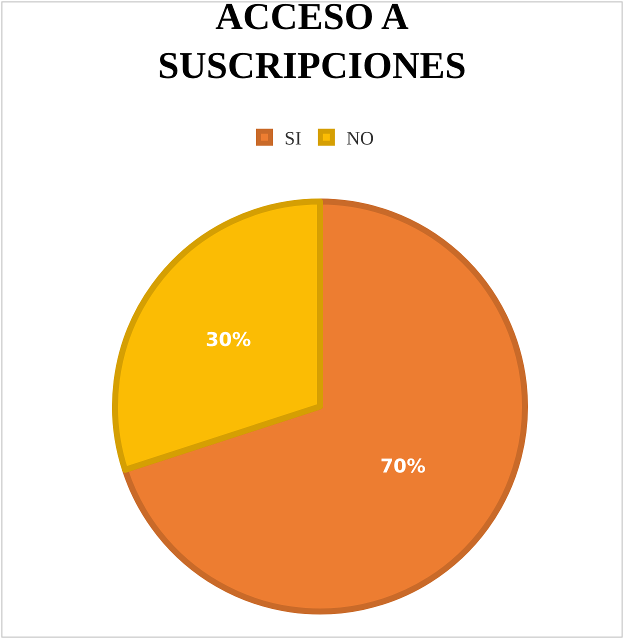  What do you see at coordinates (229, 339) in the screenshot?
I see `data-label: 30%` at bounding box center [229, 339].